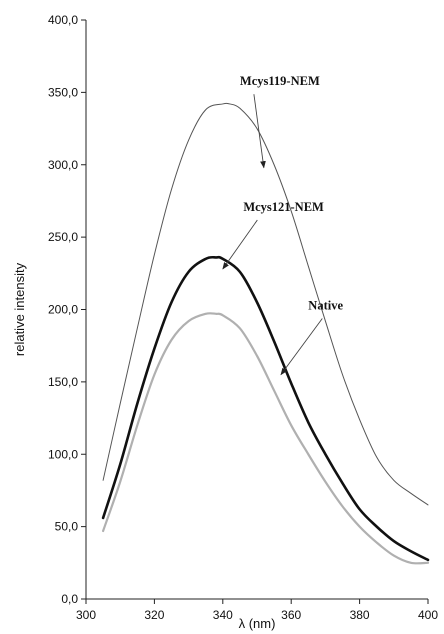  I want to click on y-tick-label: 400,0, so click(63, 20).